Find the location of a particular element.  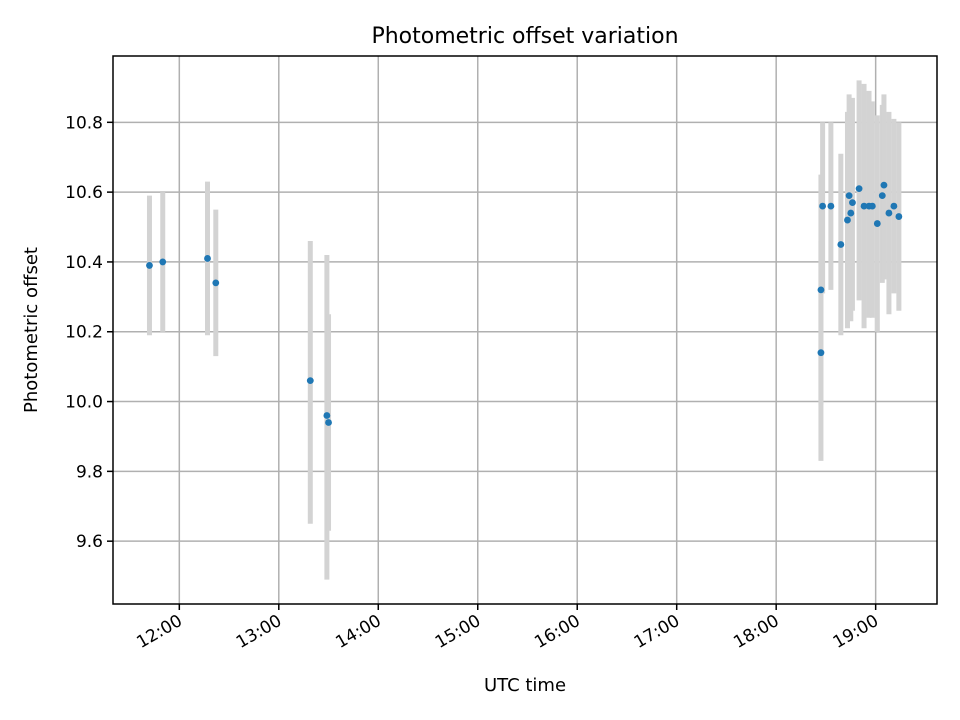

y-tick-label: 10.6 is located at coordinates (84, 193).